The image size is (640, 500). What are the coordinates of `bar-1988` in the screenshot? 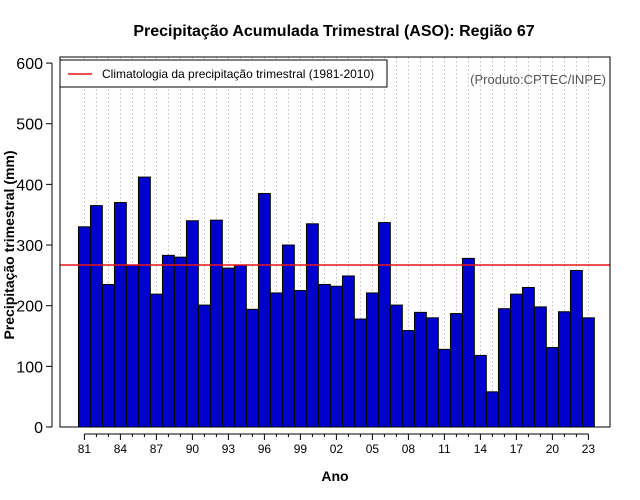 It's located at (168, 341).